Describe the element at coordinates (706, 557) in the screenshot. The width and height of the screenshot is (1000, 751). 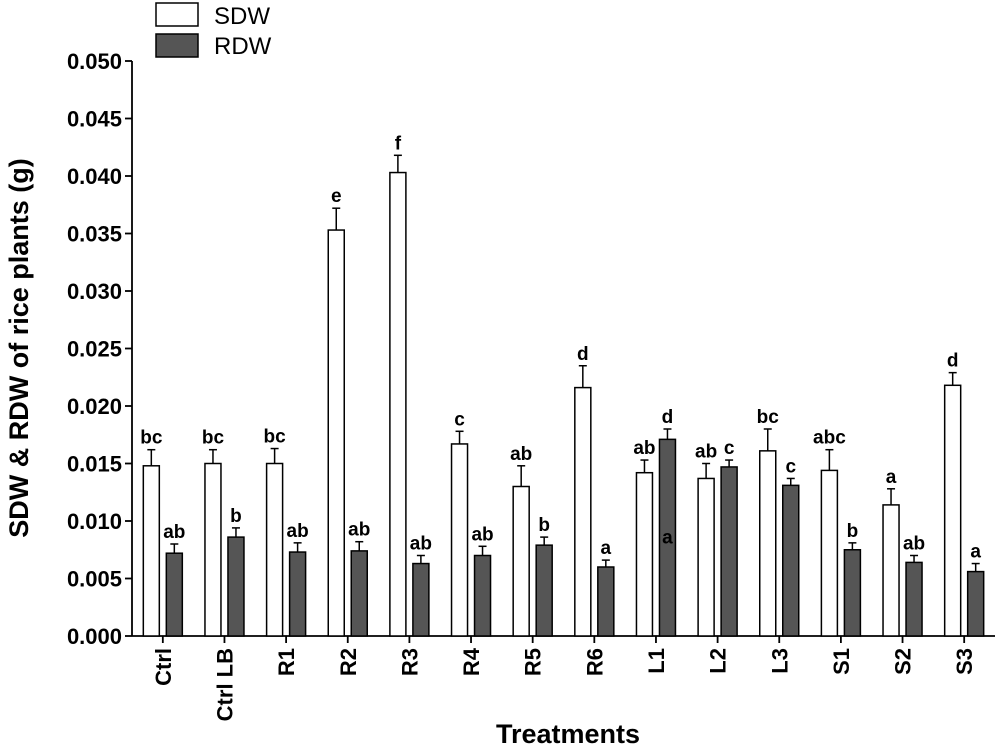
I see `bar-sdw-l2` at that location.